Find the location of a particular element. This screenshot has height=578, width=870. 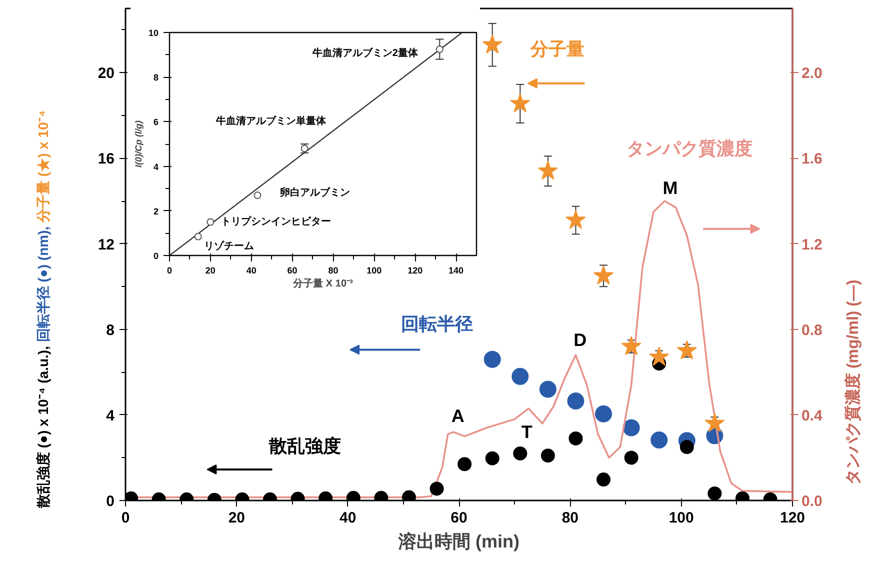

y-axis-title: 散乱強度 (●) x 10⁻⁴ (a.u.), 回転半径 (●) (nm), 分子量 (★) x 10⁻⁴ is located at coordinates (43, 309).